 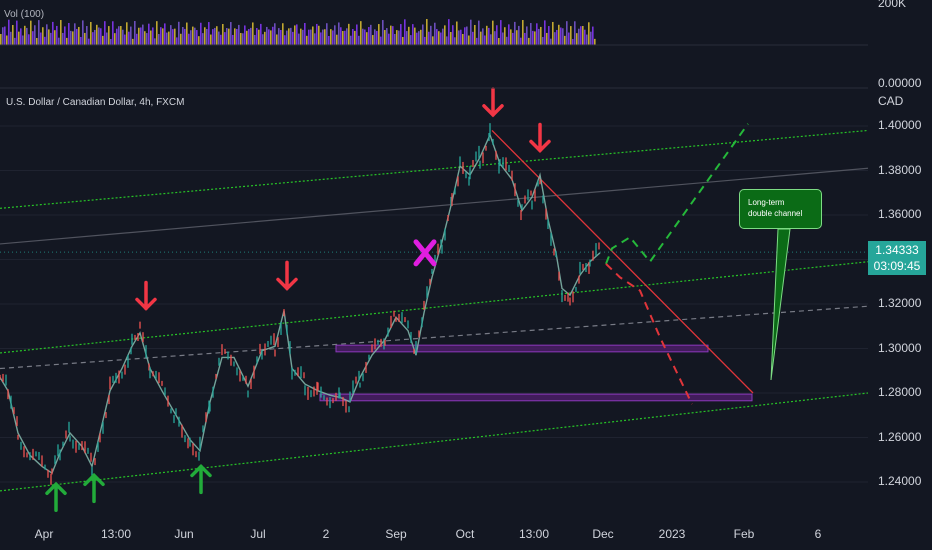 What do you see at coordinates (396, 534) in the screenshot?
I see `x-tick-label: Sep` at bounding box center [396, 534].